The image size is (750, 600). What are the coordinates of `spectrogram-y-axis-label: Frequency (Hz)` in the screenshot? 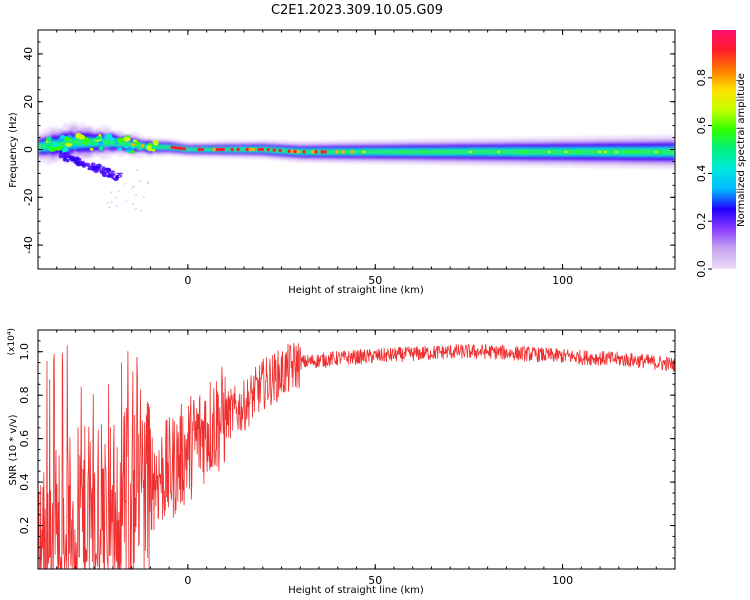 It's located at (13, 150).